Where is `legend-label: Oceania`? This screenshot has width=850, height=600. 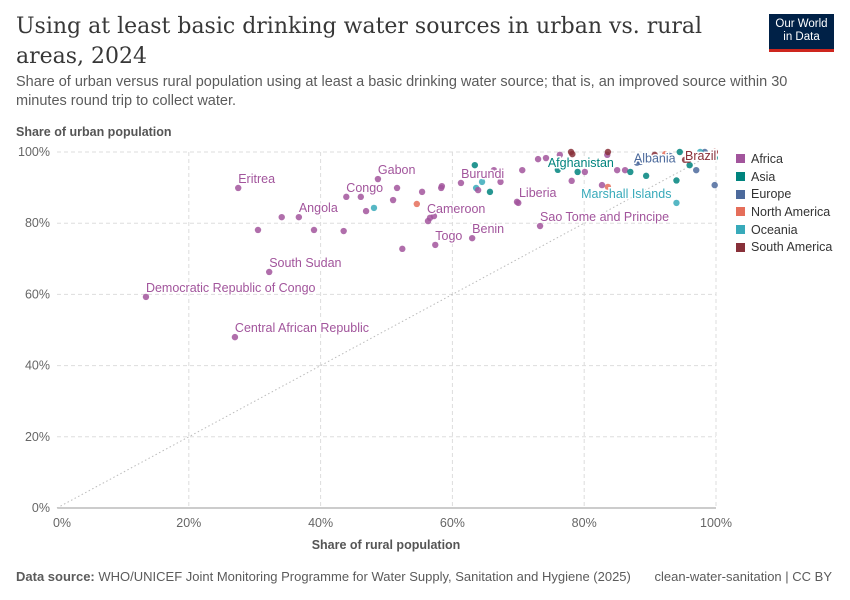
legend-label: Oceania is located at coordinates (774, 229).